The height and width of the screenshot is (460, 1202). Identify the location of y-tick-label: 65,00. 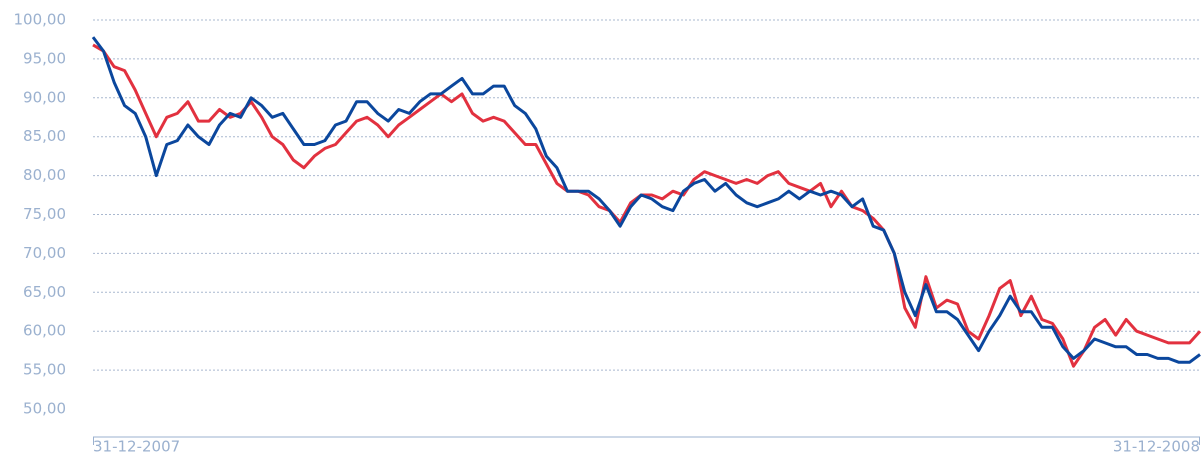
(44, 292).